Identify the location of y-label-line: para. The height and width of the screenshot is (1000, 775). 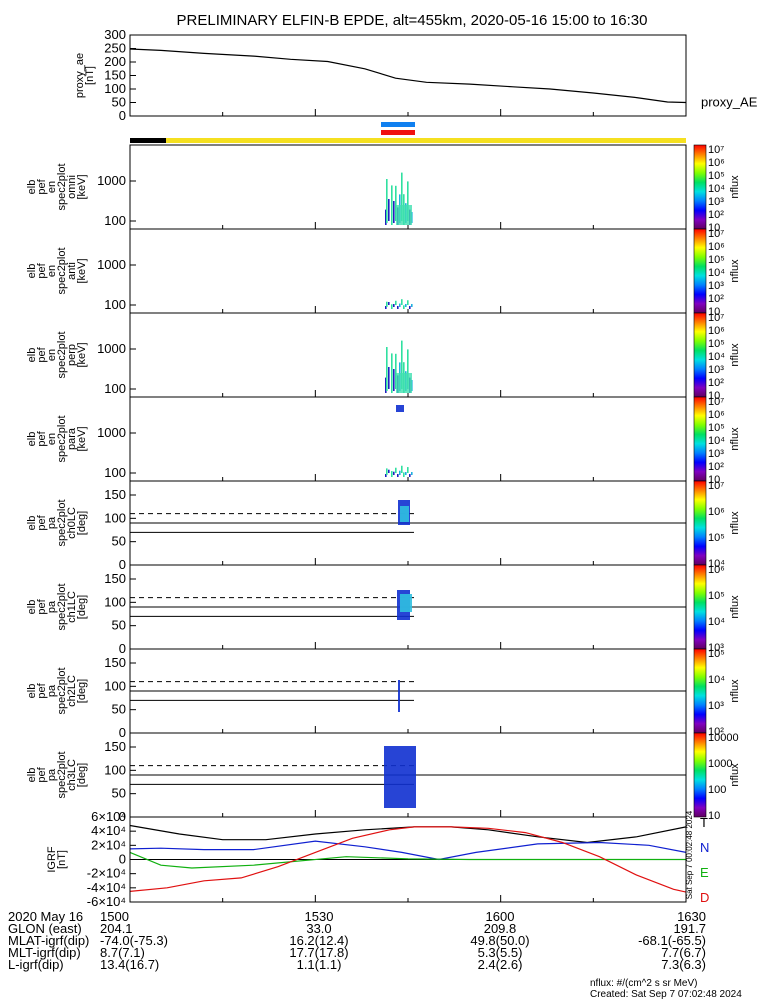
(72, 438).